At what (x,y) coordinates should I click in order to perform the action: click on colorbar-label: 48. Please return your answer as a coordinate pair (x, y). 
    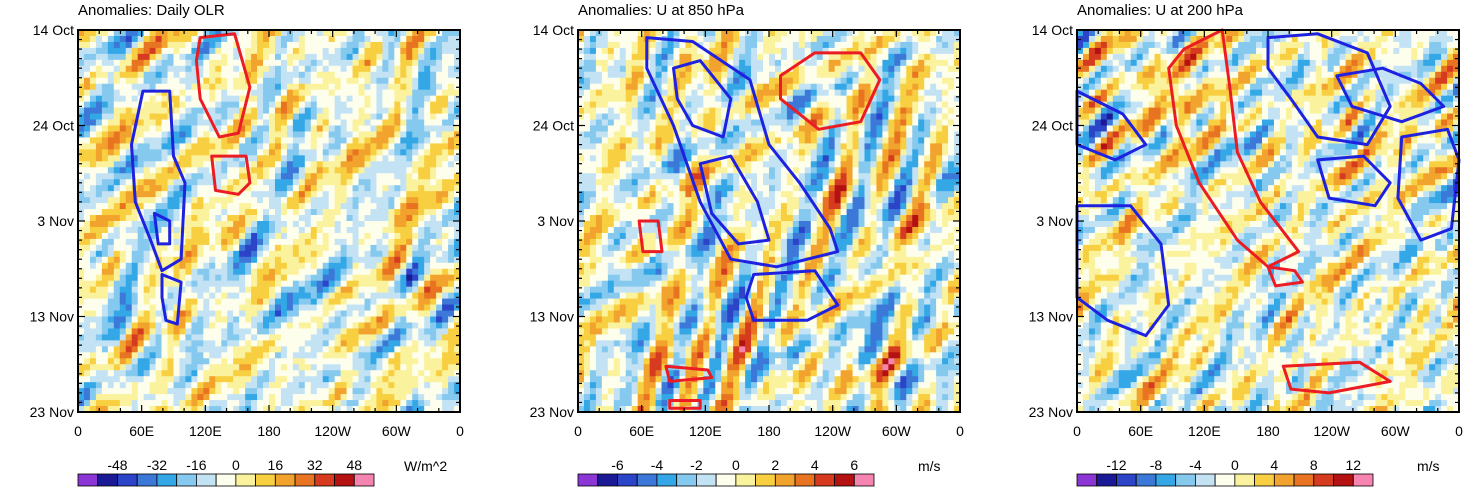
    Looking at the image, I should click on (354, 465).